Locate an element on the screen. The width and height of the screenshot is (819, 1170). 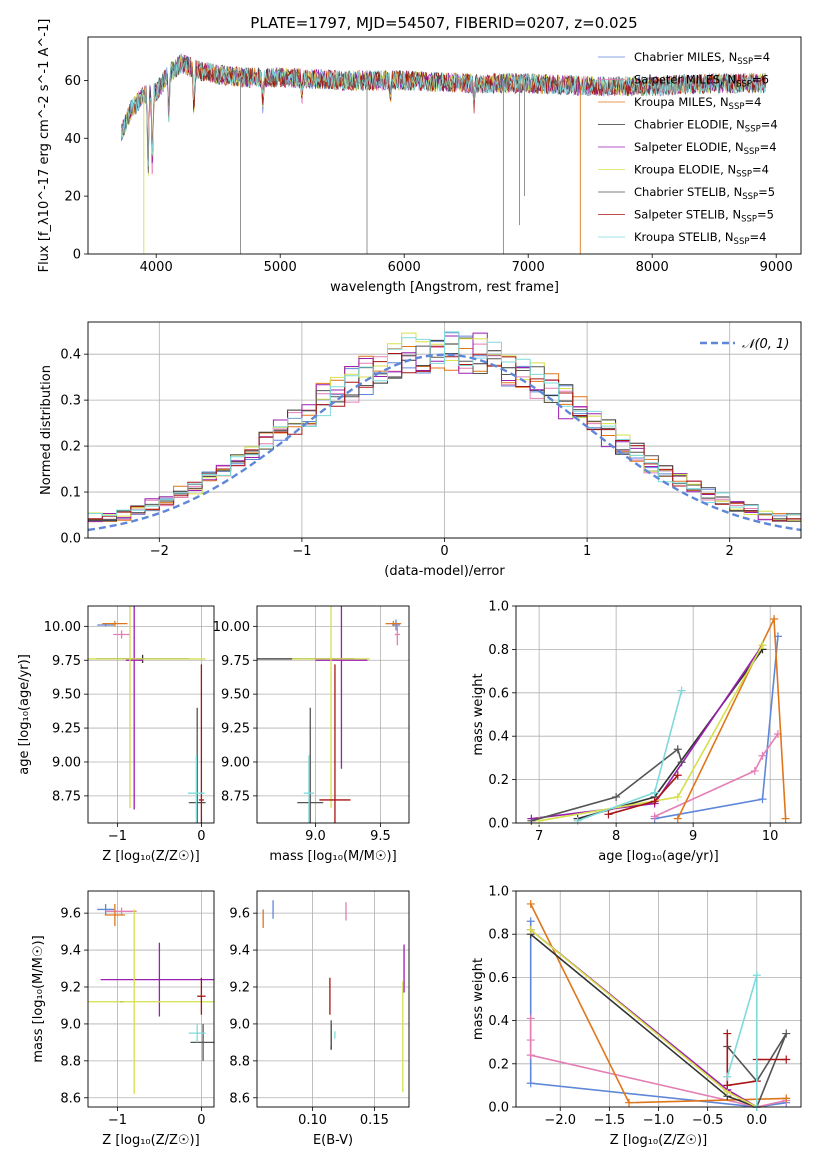
legend-label-main: Kroupa STELIB, N is located at coordinates (684, 237).